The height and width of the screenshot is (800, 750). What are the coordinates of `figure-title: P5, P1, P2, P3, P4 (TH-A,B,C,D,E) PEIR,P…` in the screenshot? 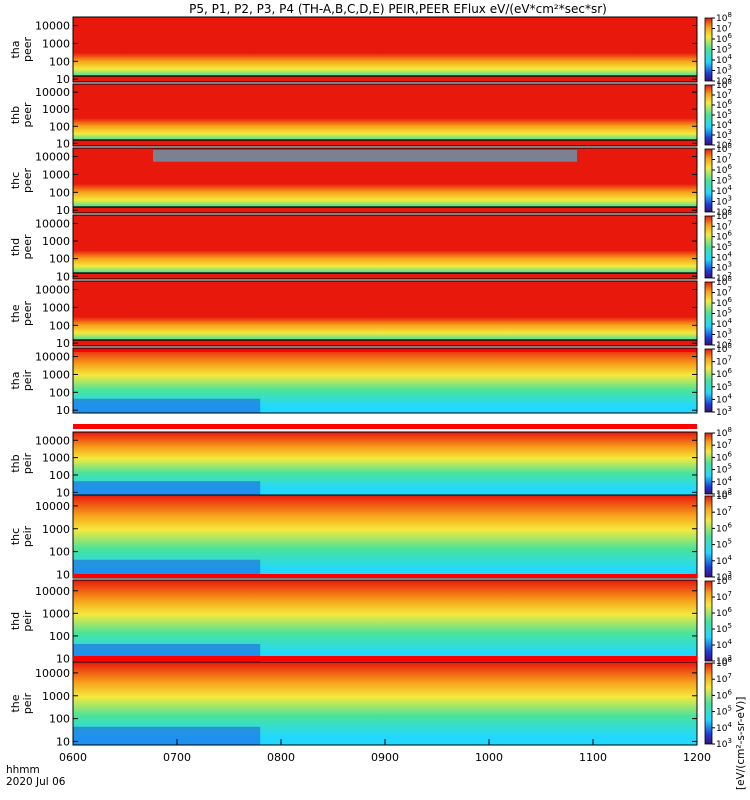 It's located at (398, 9).